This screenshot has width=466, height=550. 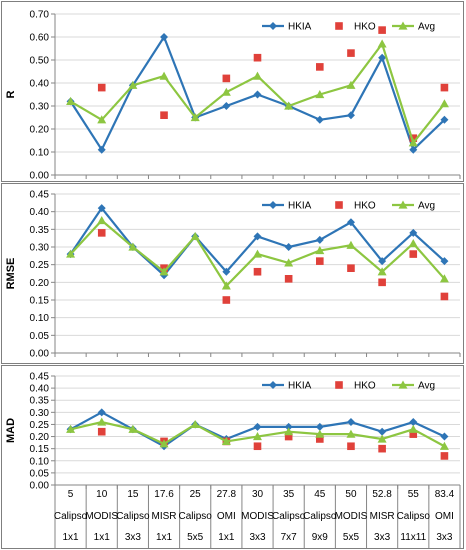 What do you see at coordinates (300, 206) in the screenshot?
I see `rmse-legend-label-hkia: HKIA` at bounding box center [300, 206].